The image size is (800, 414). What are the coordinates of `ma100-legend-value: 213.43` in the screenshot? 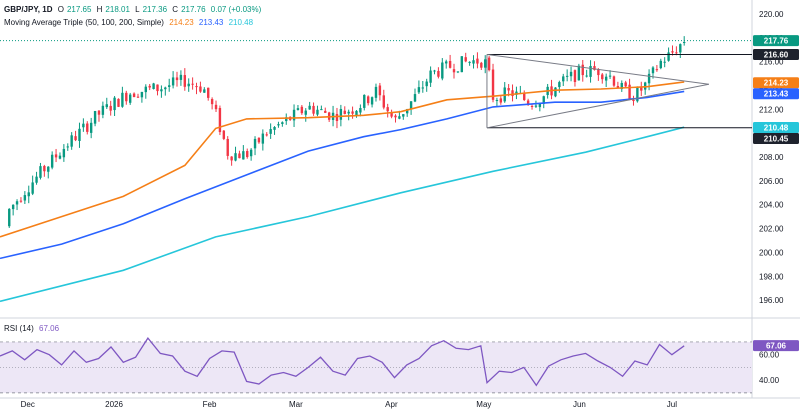 It's located at (211, 22).